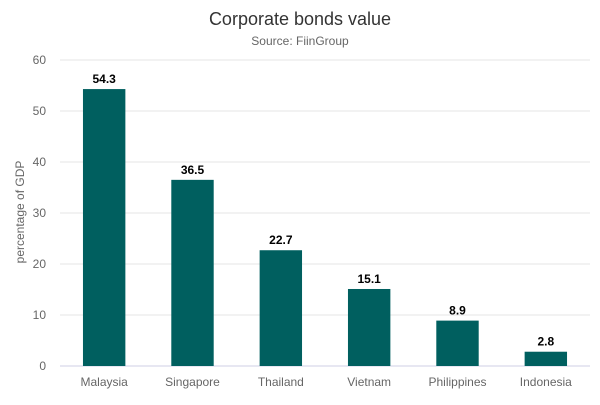 Image resolution: width=600 pixels, height=405 pixels. Describe the element at coordinates (457, 382) in the screenshot. I see `x-tick-label: Philippines` at that location.